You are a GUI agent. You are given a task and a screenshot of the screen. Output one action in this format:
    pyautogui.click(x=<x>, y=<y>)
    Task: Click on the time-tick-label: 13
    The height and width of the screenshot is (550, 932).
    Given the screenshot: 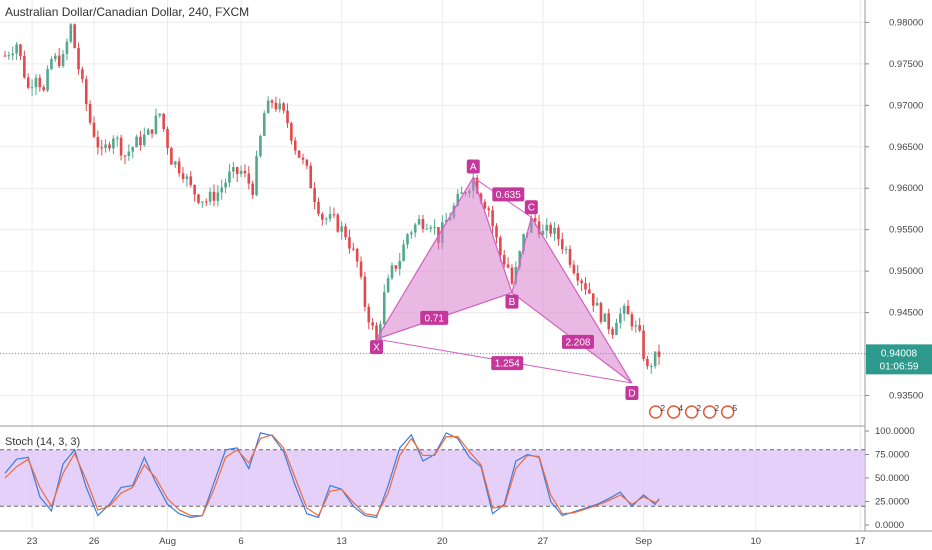 What is the action you would take?
    pyautogui.click(x=341, y=541)
    